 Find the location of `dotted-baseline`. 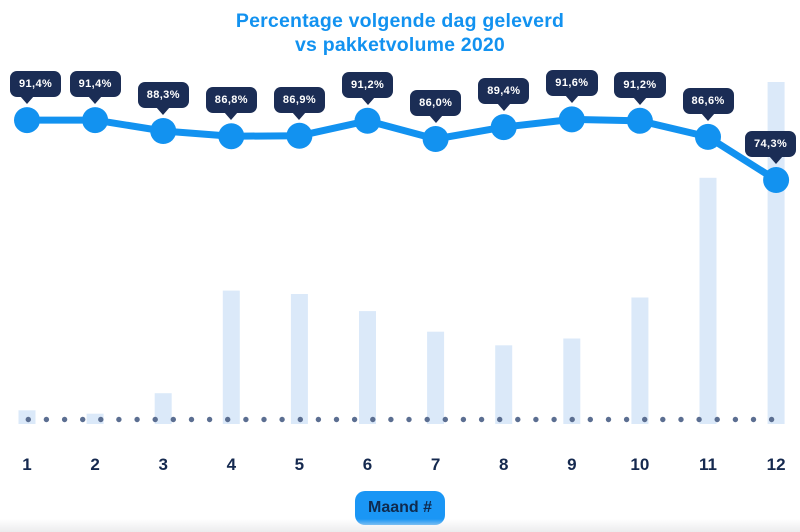

dotted-baseline is located at coordinates (400, 419).